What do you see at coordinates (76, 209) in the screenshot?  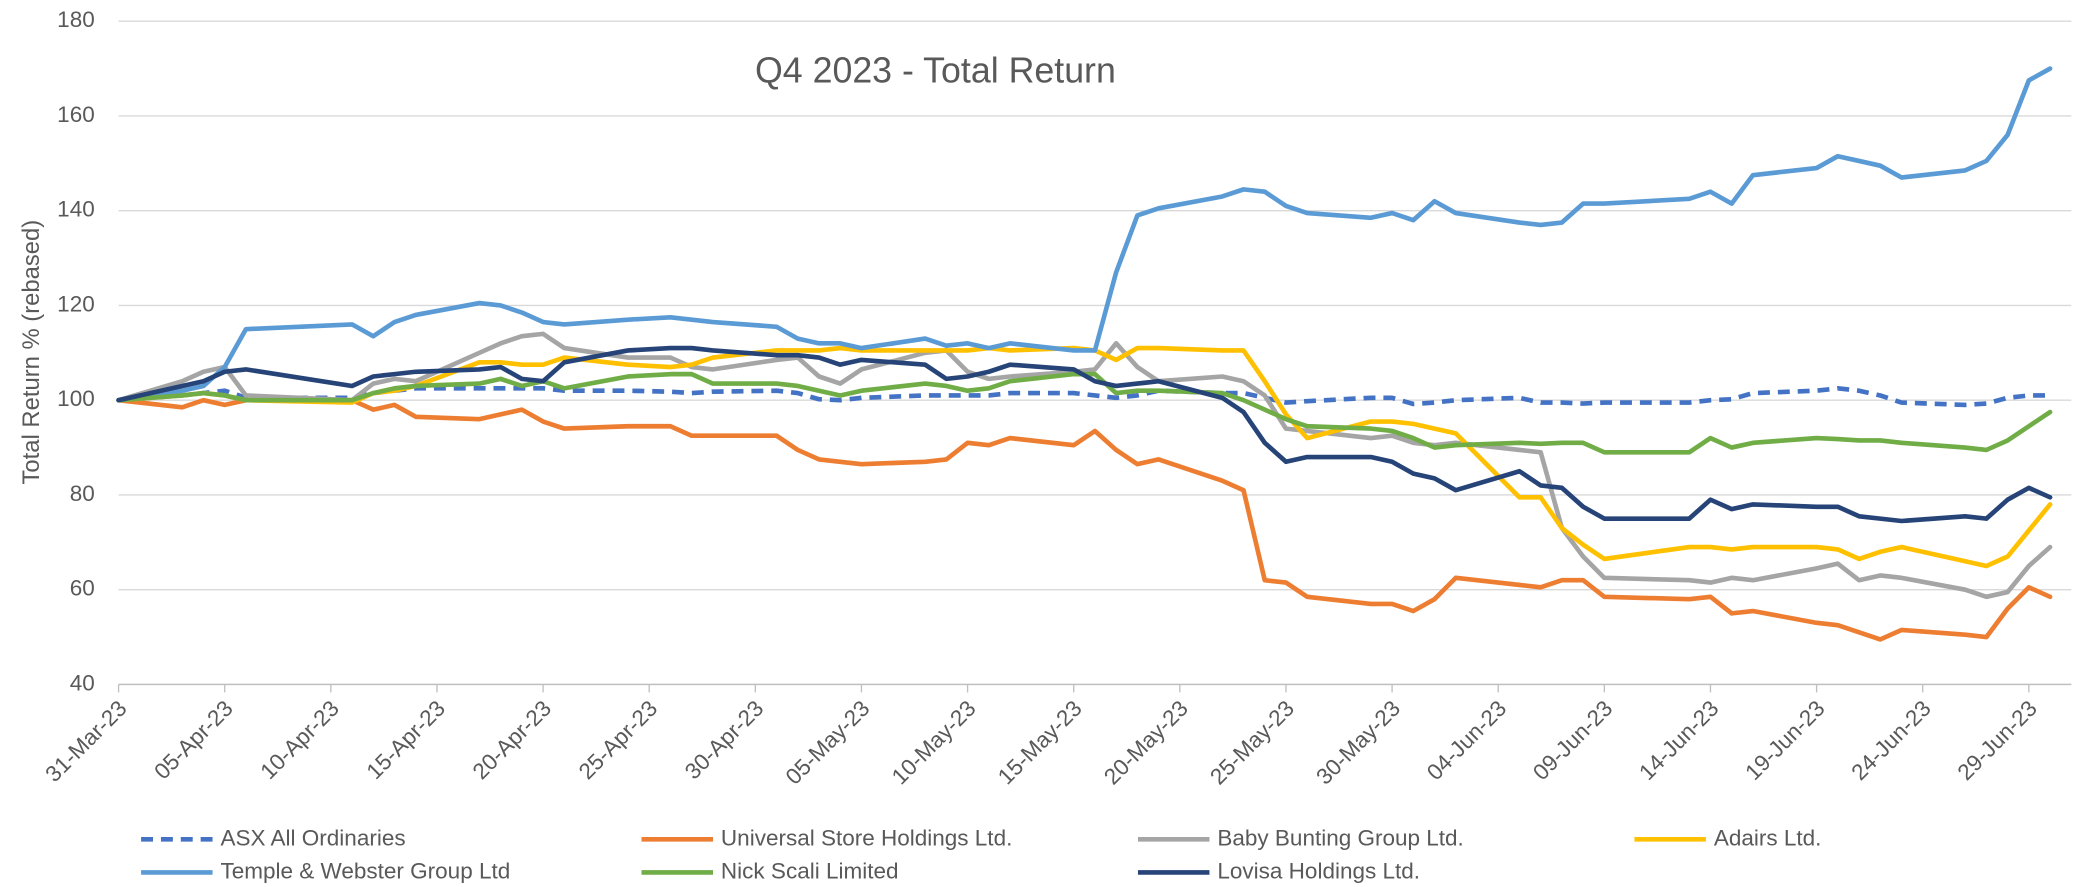 I see `y-tick-label: 140` at bounding box center [76, 209].